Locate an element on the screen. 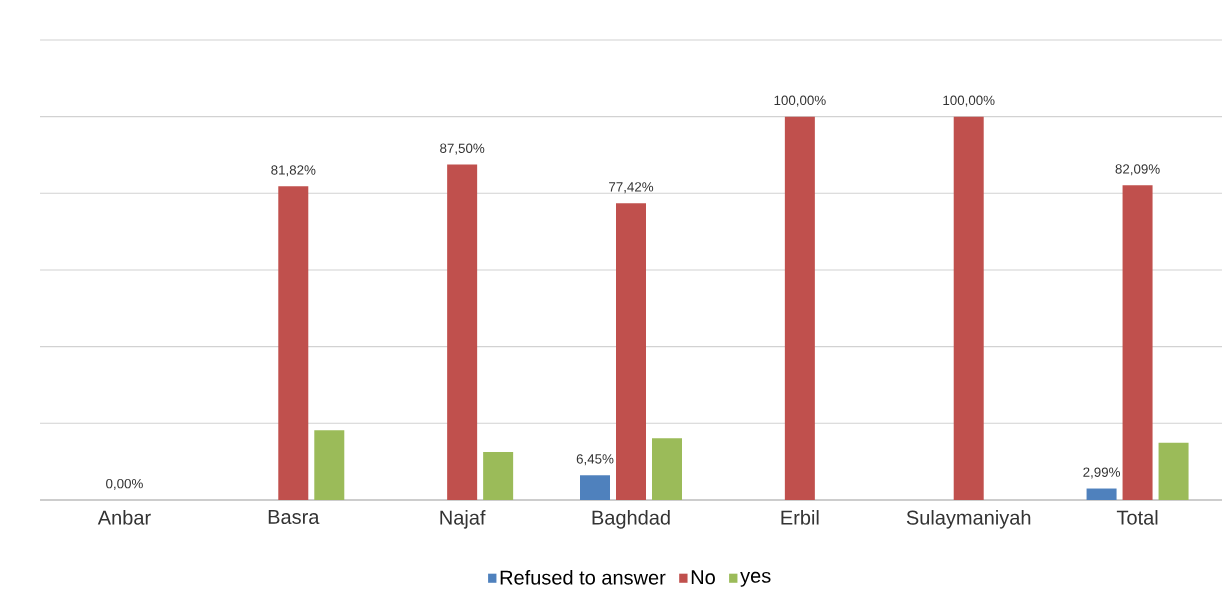 The height and width of the screenshot is (616, 1225). legend-label: No is located at coordinates (703, 577).